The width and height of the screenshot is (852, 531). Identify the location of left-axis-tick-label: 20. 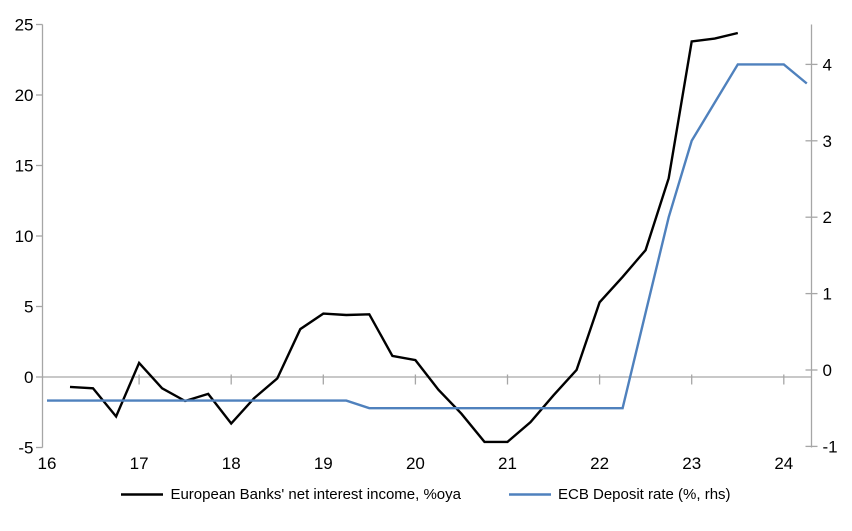
(24, 95).